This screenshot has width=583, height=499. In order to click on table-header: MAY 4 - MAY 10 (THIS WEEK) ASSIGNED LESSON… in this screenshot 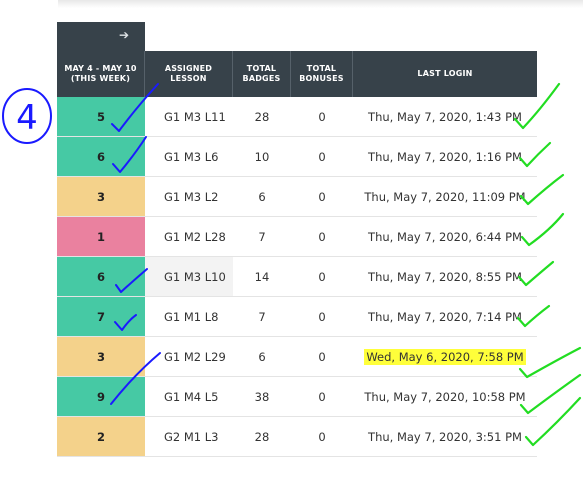, I will do `click(297, 74)`.